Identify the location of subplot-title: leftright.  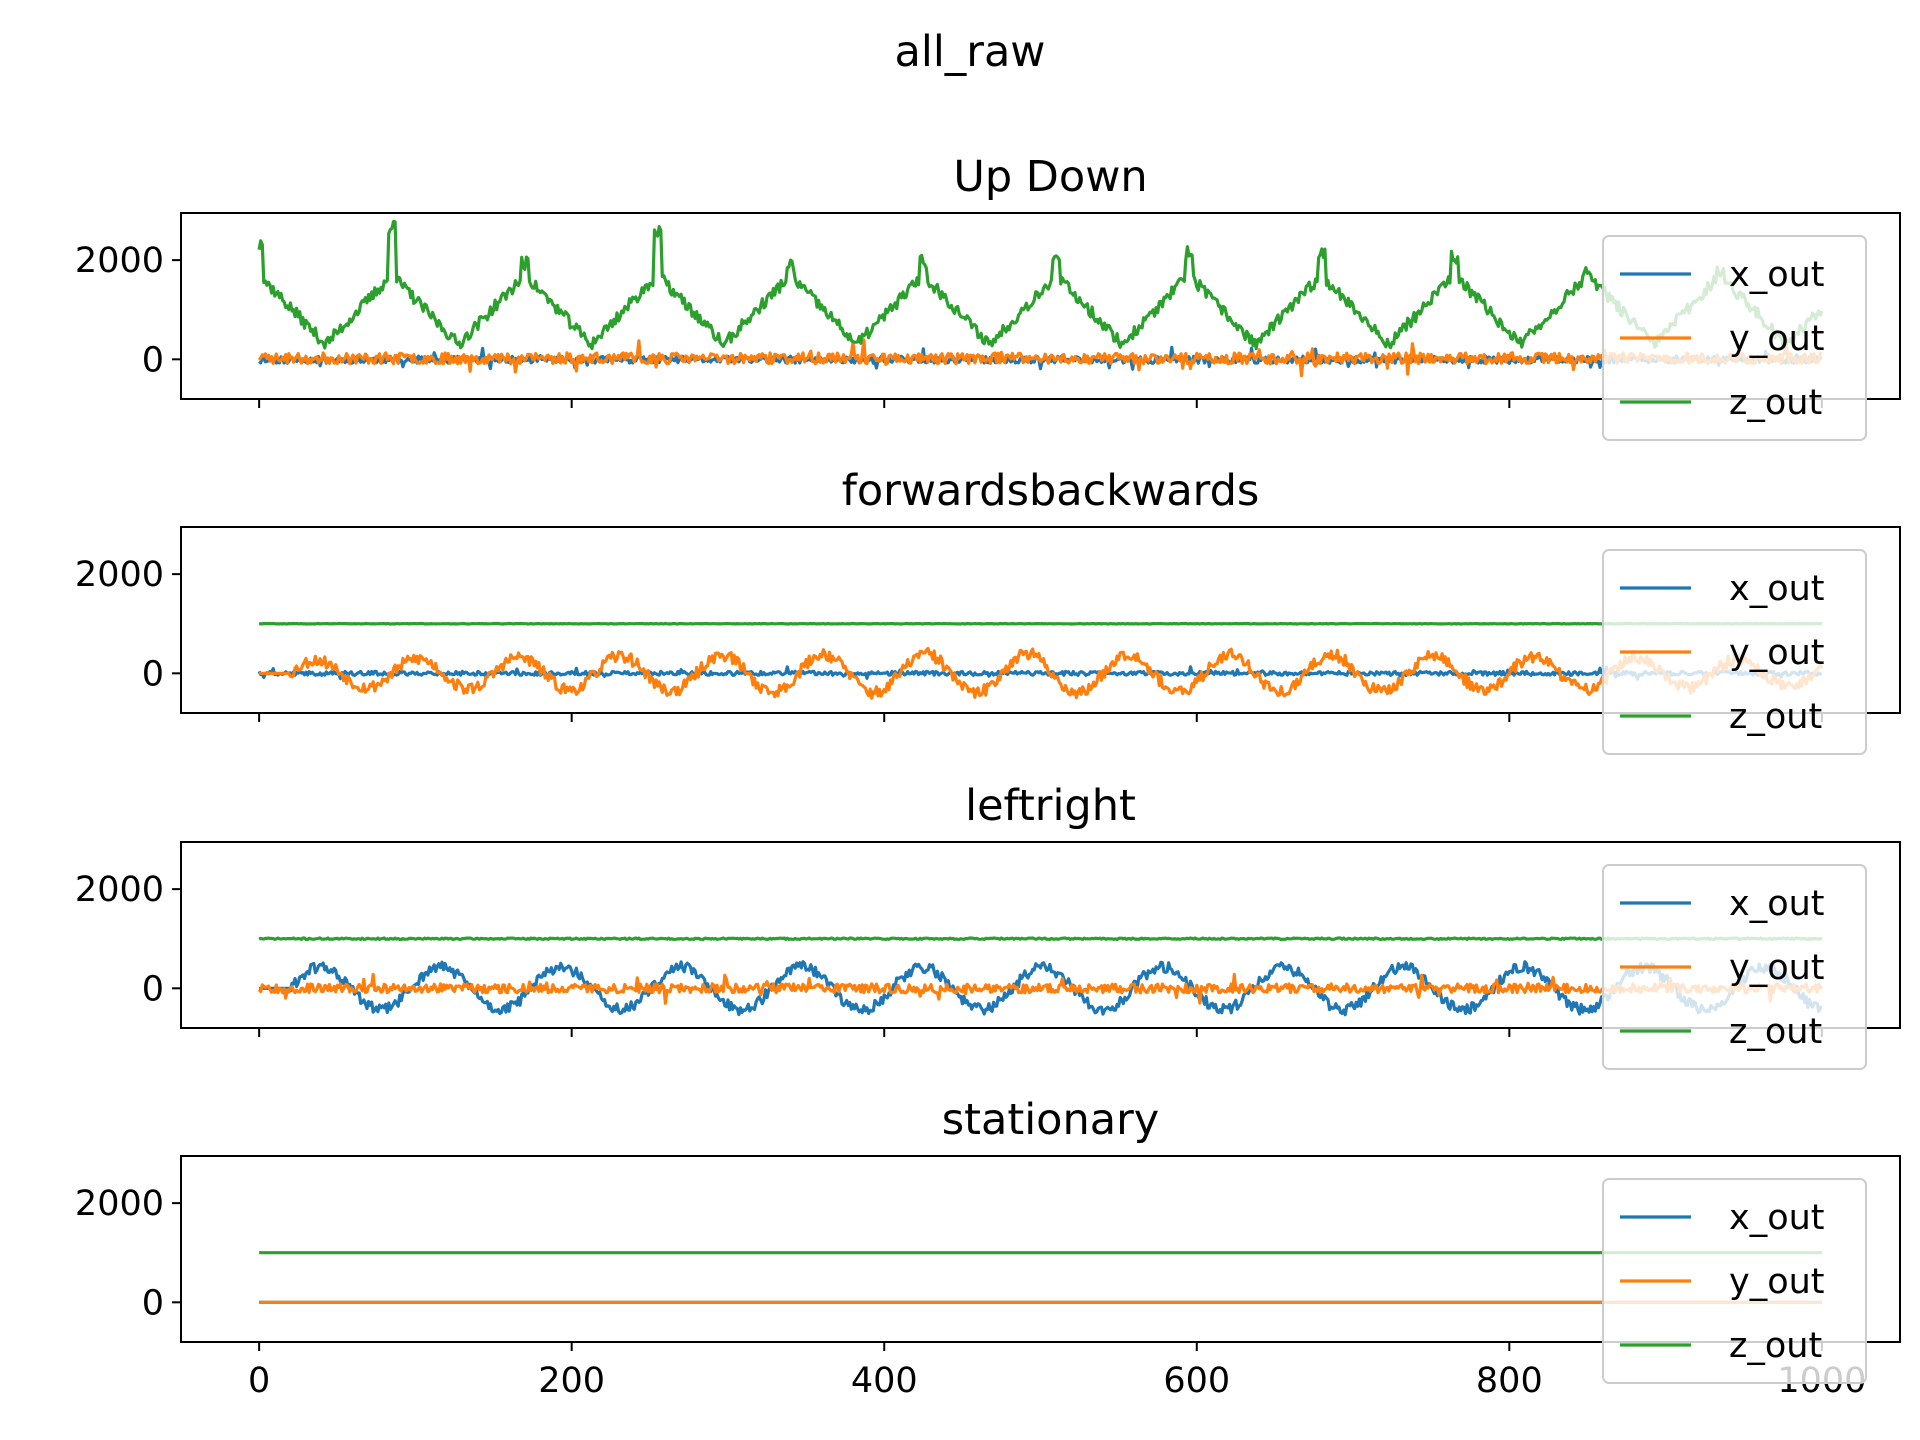
(1050, 806).